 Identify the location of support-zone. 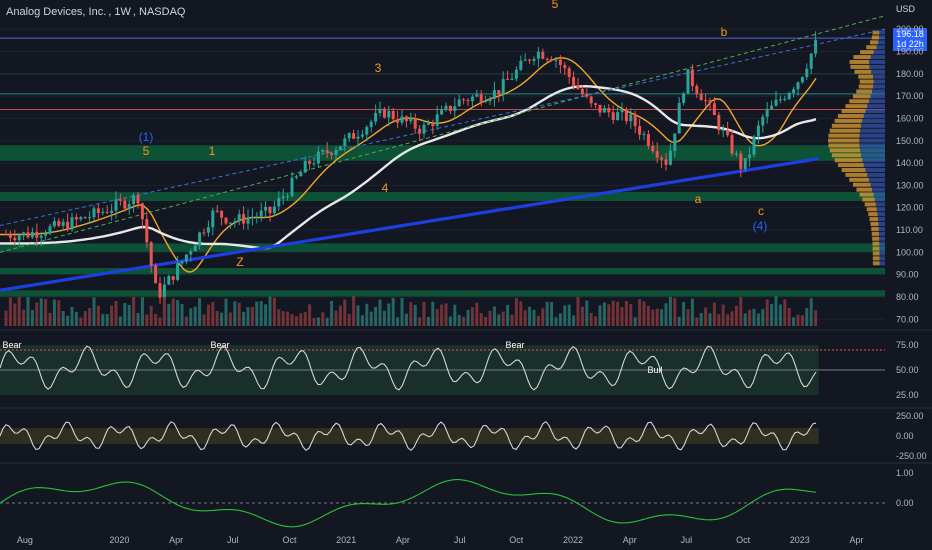
(442, 153).